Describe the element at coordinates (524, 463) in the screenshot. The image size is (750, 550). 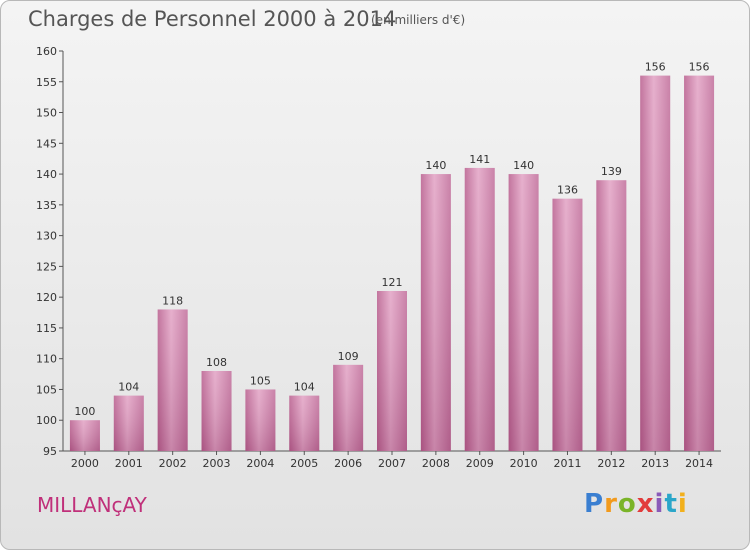
I see `x-tick-label: 2010` at that location.